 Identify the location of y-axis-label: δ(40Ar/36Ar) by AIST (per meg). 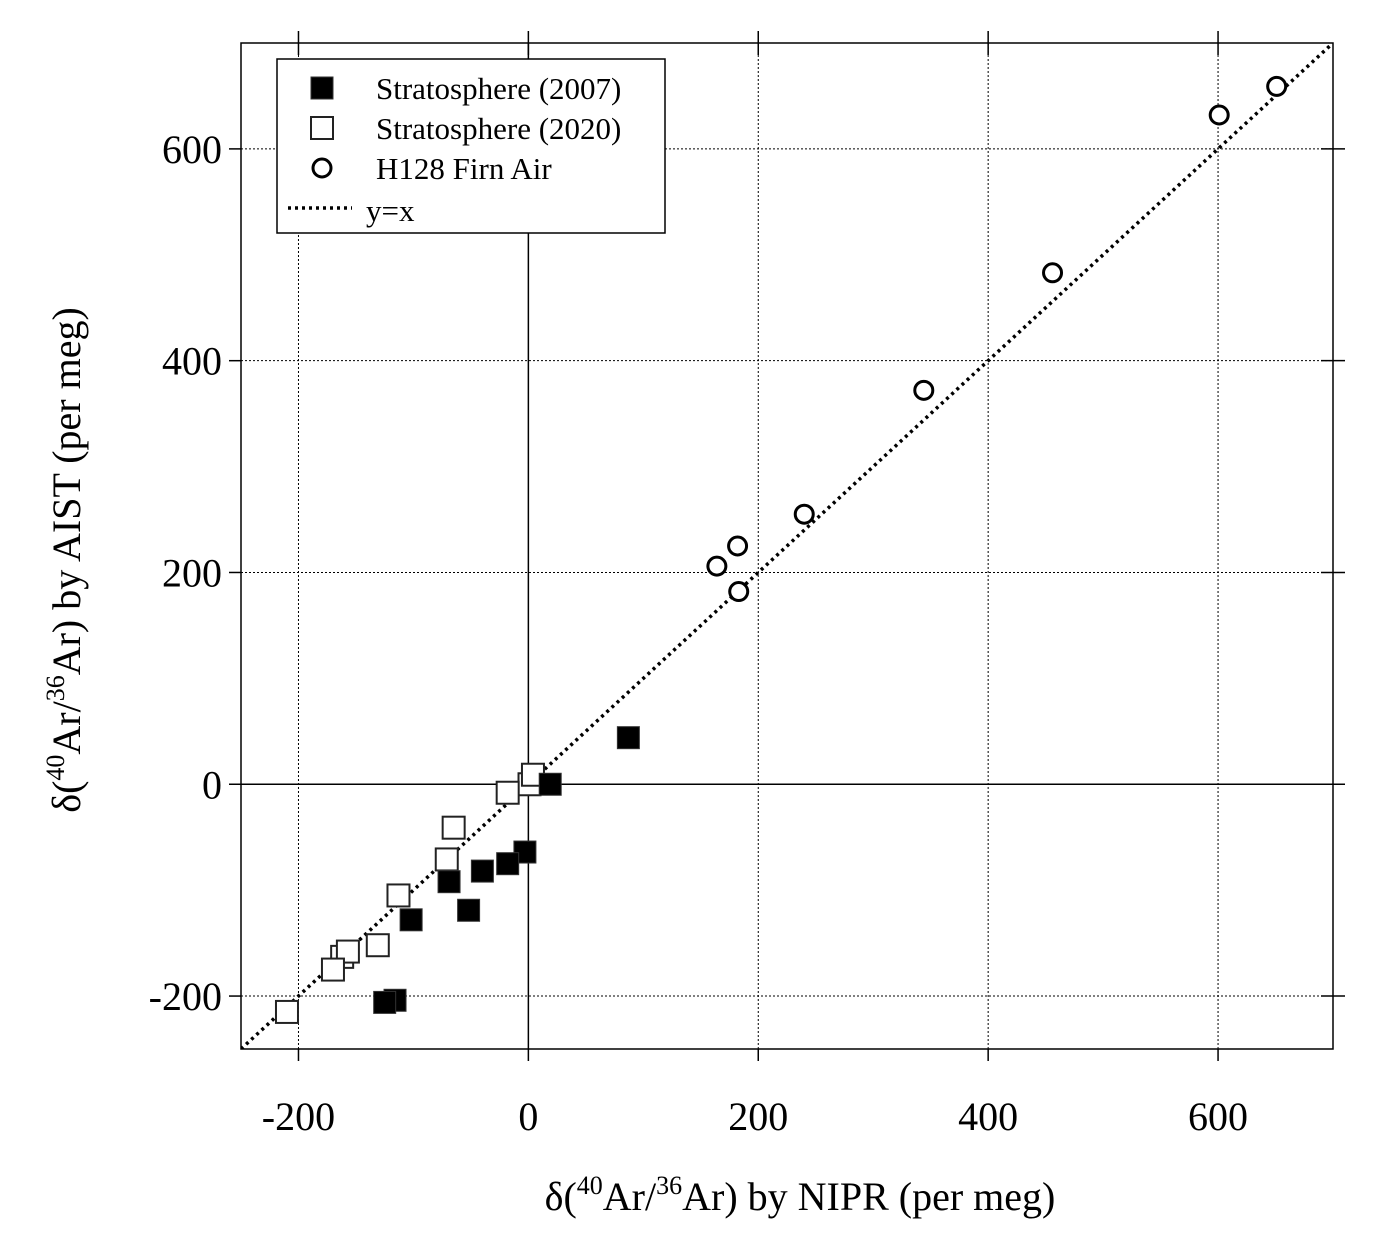
(65, 560).